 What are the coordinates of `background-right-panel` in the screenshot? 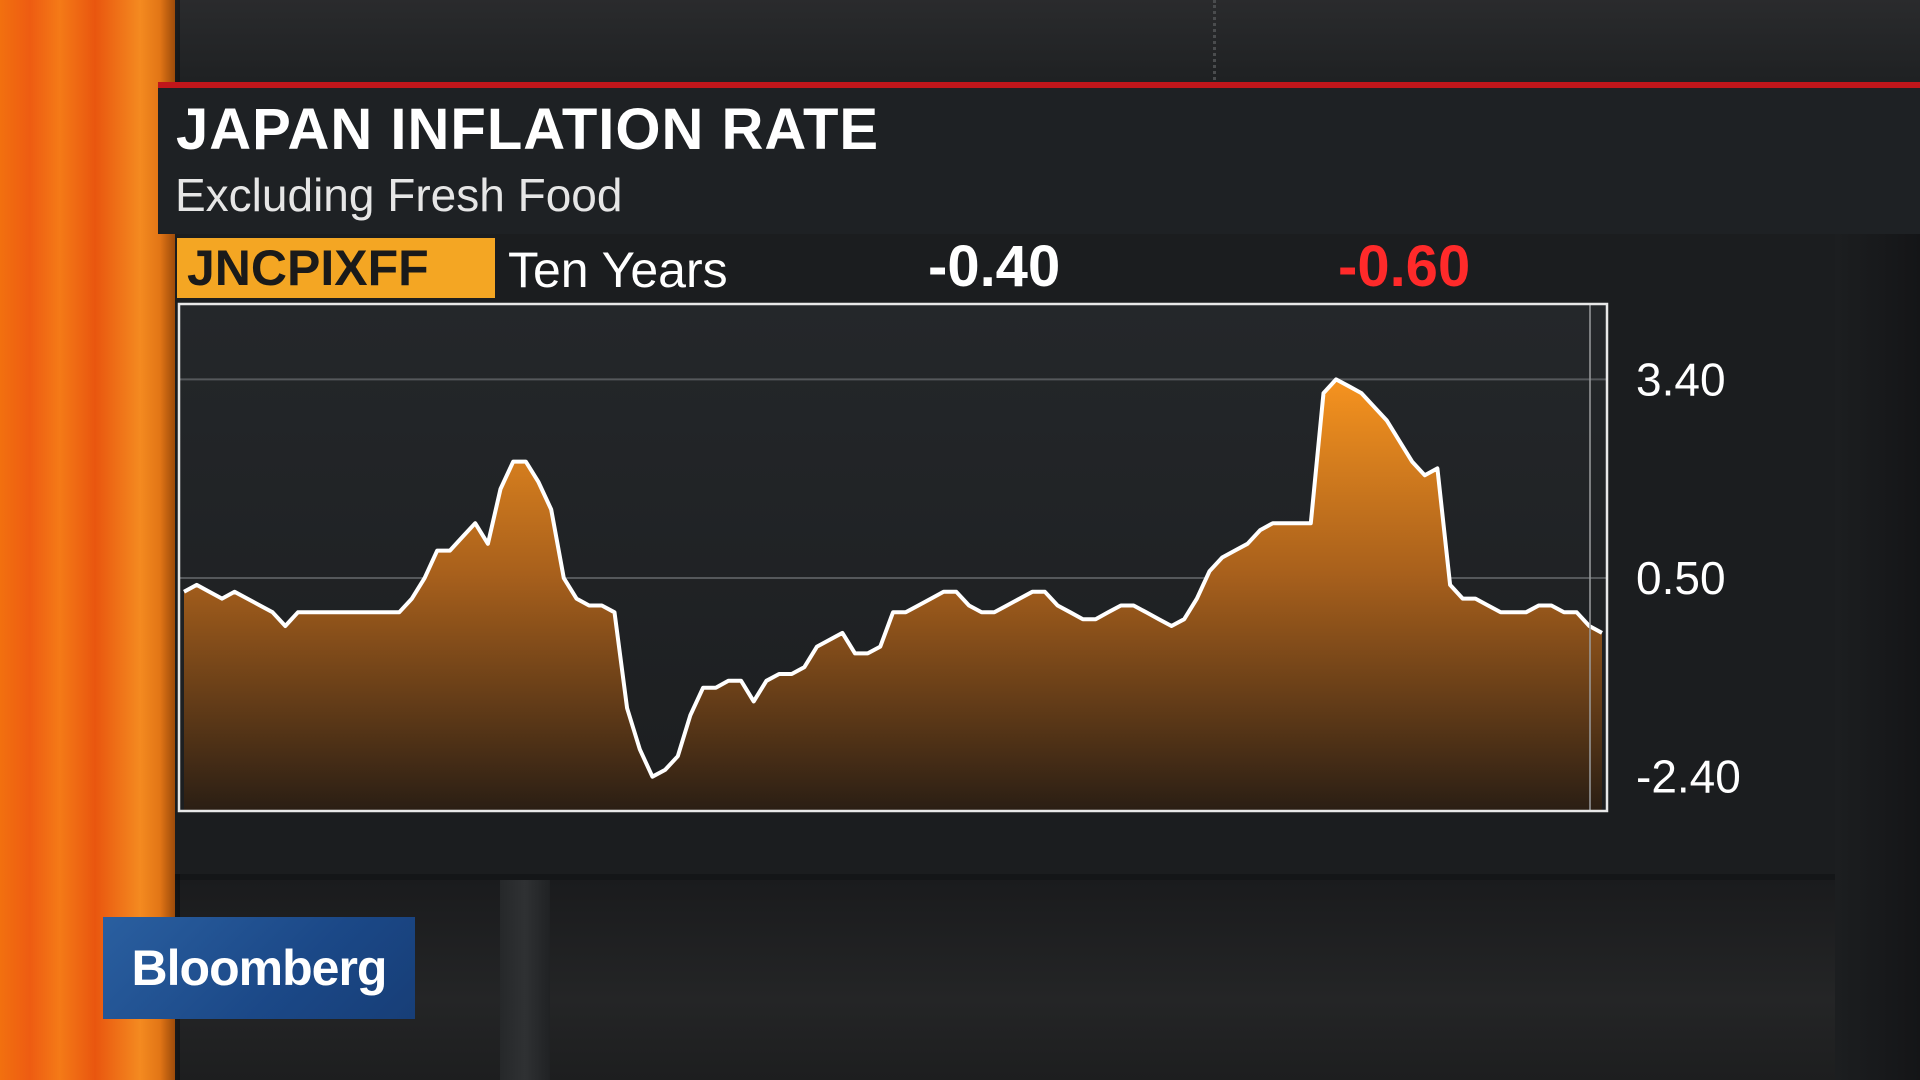 It's located at (1877, 655).